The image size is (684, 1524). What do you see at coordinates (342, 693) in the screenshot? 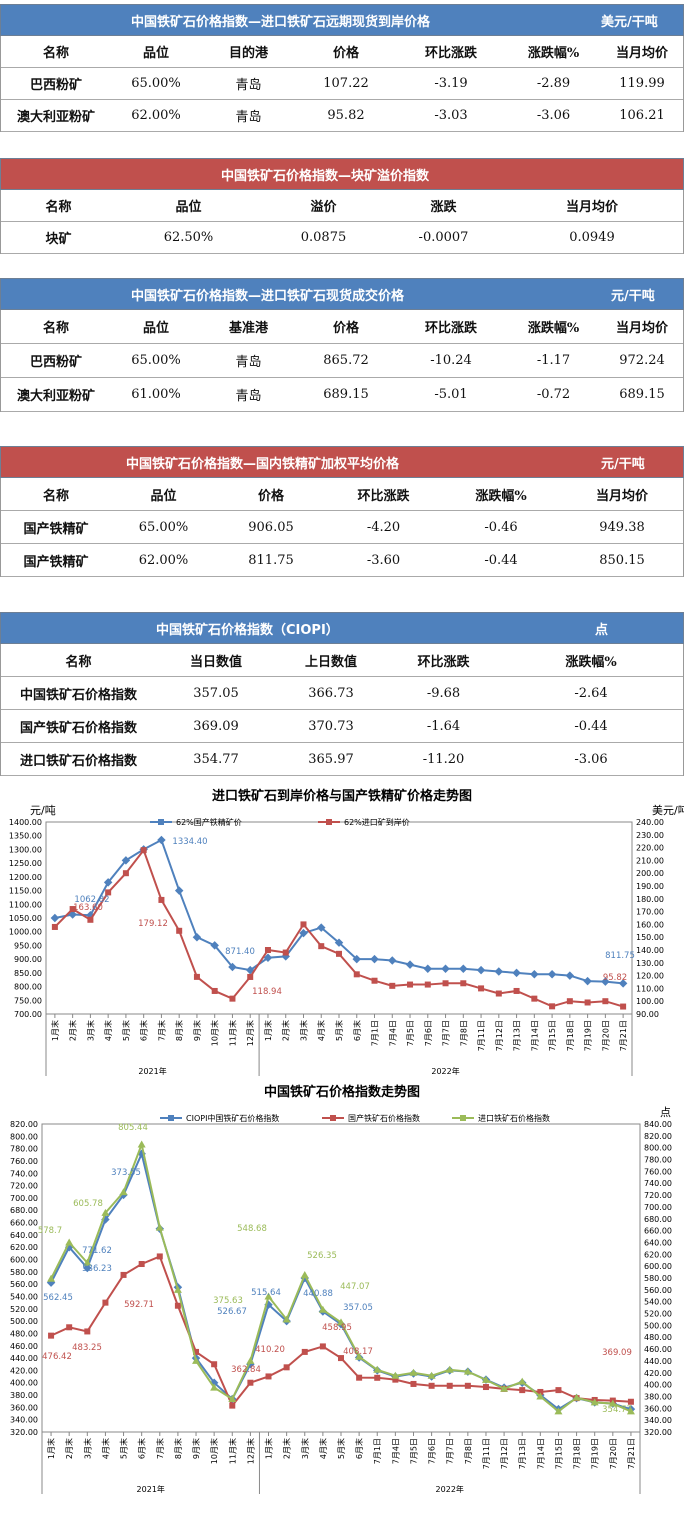
I see `table-row: 中国铁矿石价格指数 357.05 366.73 -9.68 -2.64` at bounding box center [342, 693].